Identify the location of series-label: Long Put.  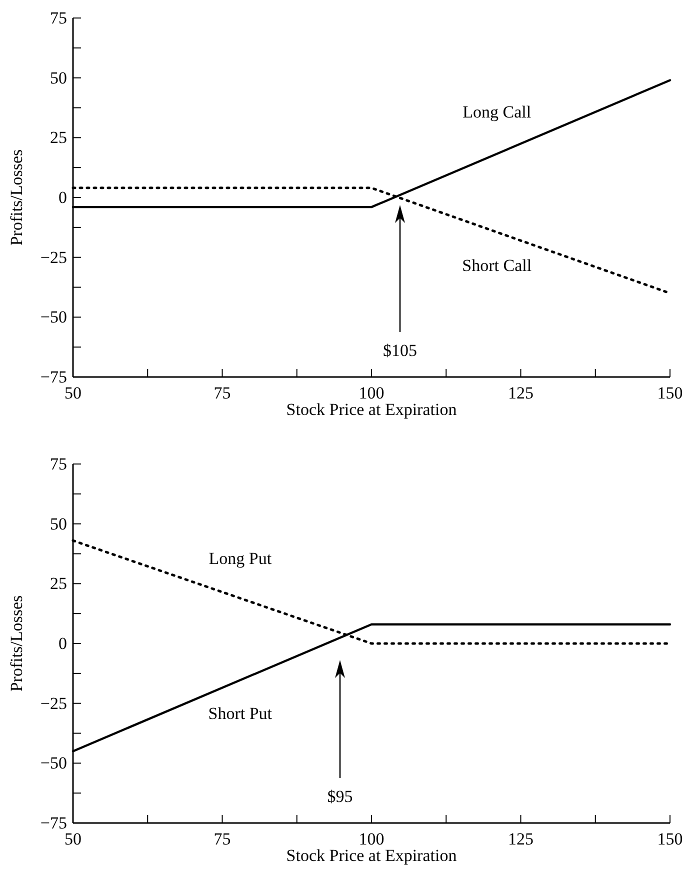
(240, 558).